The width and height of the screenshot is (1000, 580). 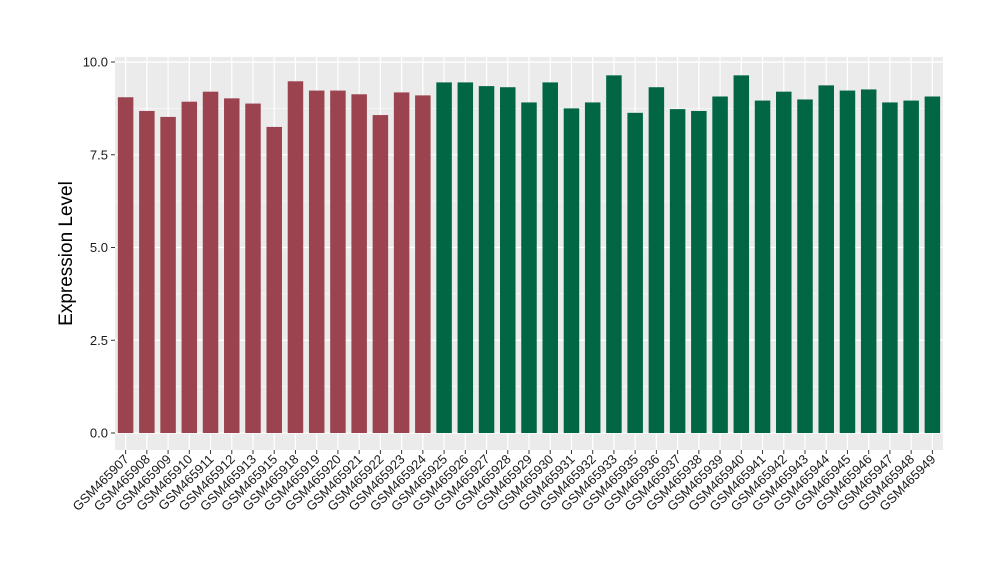 I want to click on y-axis: 0.0 2.5 5.0 7.5 10.0, so click(x=99, y=248).